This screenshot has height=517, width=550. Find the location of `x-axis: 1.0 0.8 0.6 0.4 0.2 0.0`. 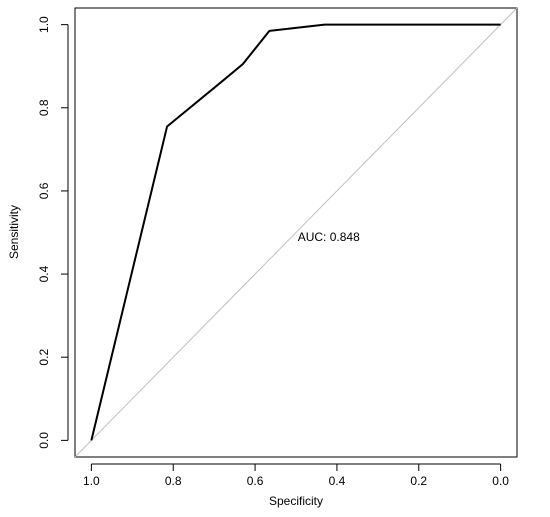

x-axis: 1.0 0.8 0.6 0.4 0.2 0.0 is located at coordinates (296, 475).